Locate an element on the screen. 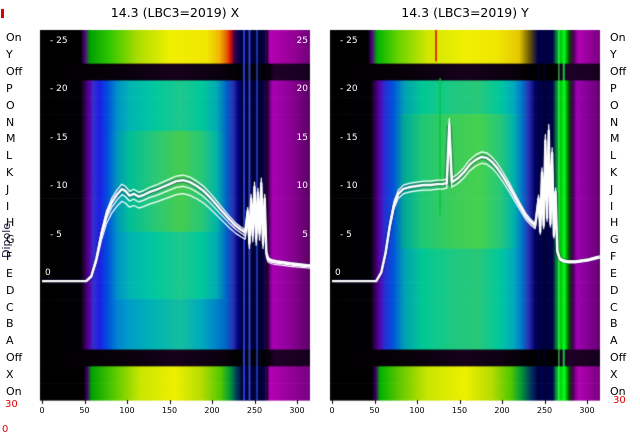 The height and width of the screenshot is (440, 640). x-tick-1-150: 150 is located at coordinates (459, 410).